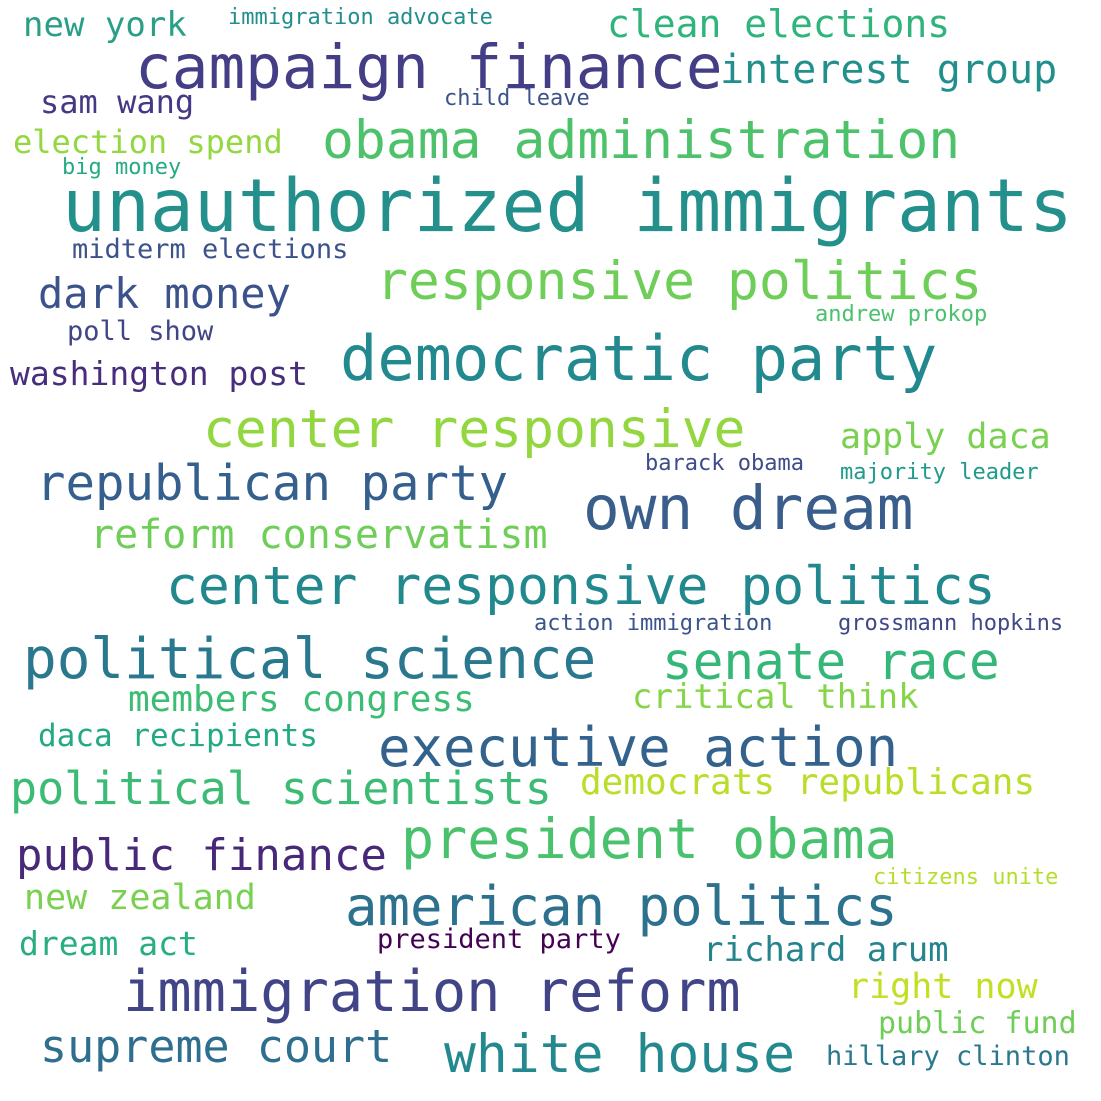  Describe the element at coordinates (581, 586) in the screenshot. I see `word-center-responsive-politics: center responsive politics` at that location.